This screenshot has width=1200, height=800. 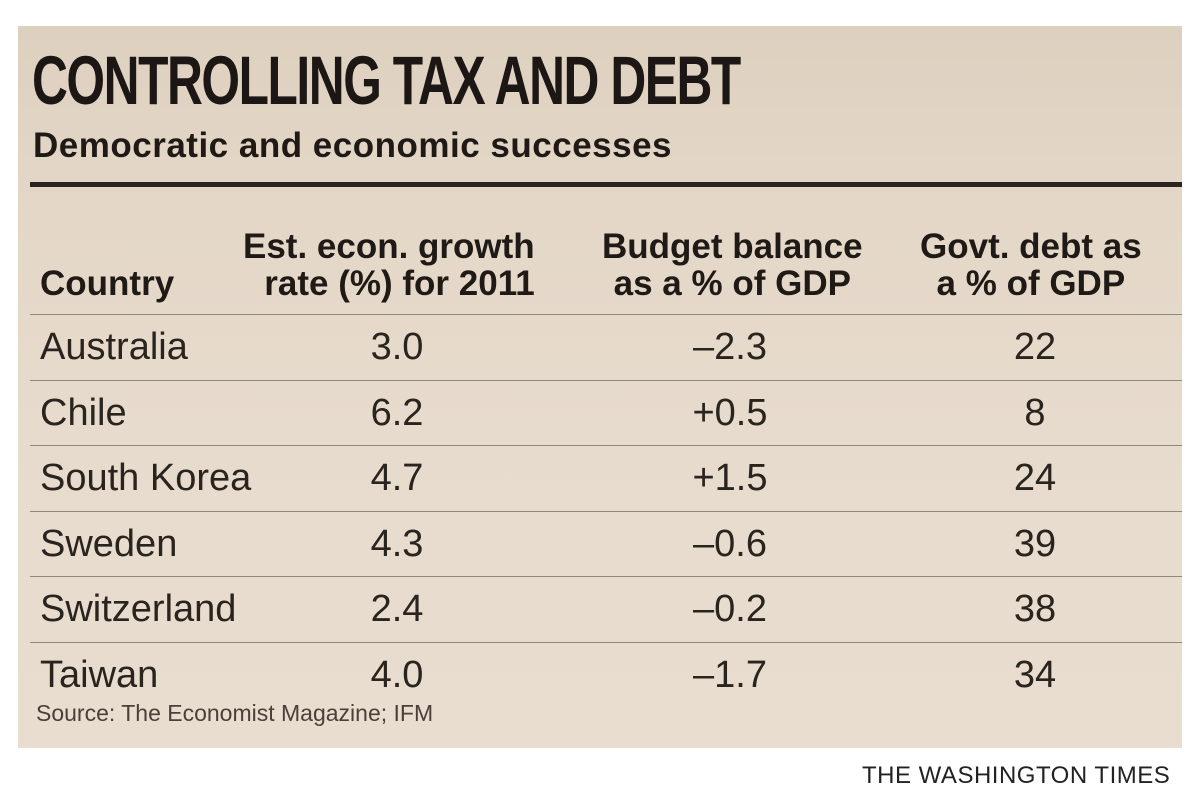 What do you see at coordinates (732, 264) in the screenshot?
I see `budget-column-header: Budget balance as a % of GDP` at bounding box center [732, 264].